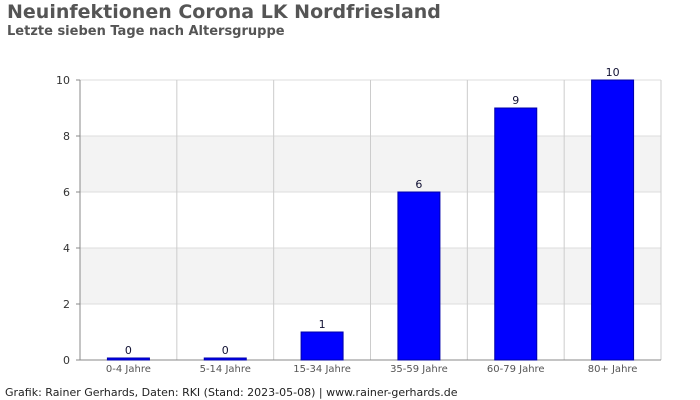 This screenshot has height=400, width=700. What do you see at coordinates (63, 80) in the screenshot?
I see `y-tick-label: 10` at bounding box center [63, 80].